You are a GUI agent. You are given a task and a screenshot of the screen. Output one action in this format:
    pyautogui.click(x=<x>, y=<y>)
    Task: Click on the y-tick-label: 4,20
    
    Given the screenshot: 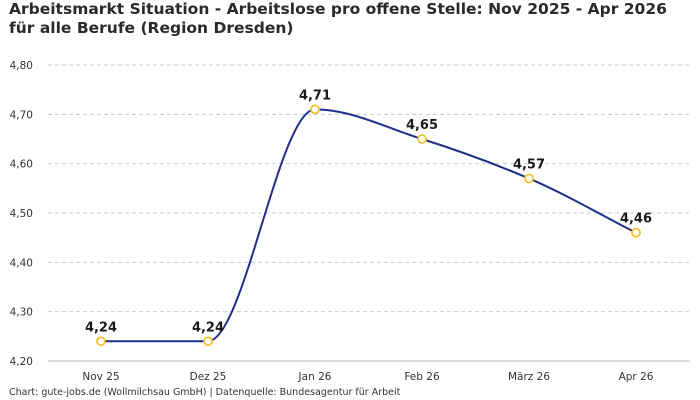 What is the action you would take?
    pyautogui.click(x=21, y=362)
    